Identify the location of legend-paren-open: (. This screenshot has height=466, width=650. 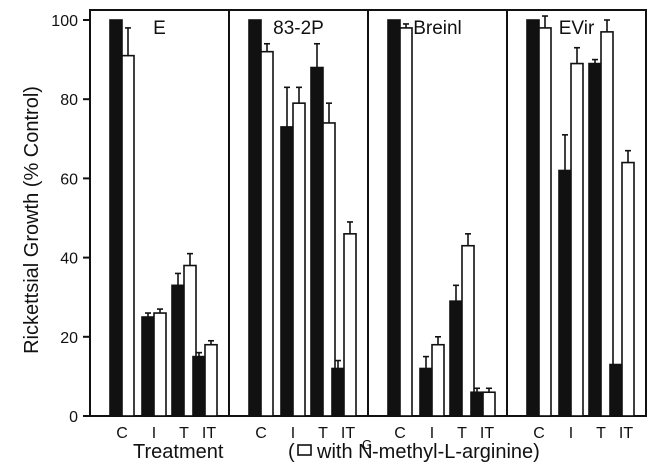
(291, 452).